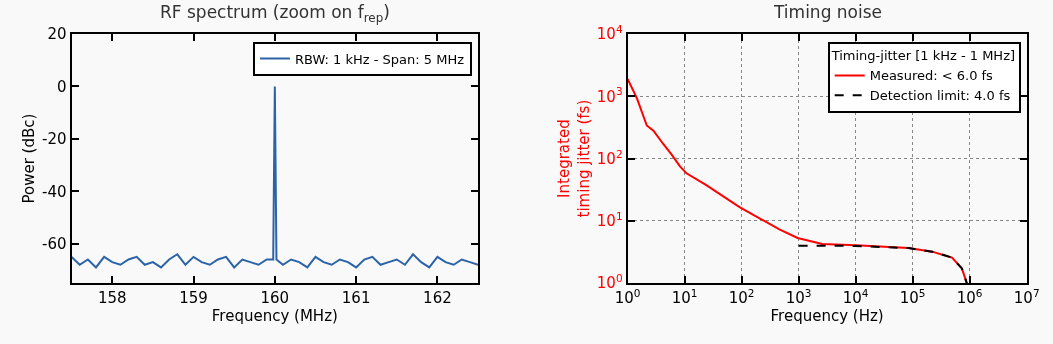 The height and width of the screenshot is (344, 1053). I want to click on x-tick-label: 10$^{6}$, so click(969, 297).